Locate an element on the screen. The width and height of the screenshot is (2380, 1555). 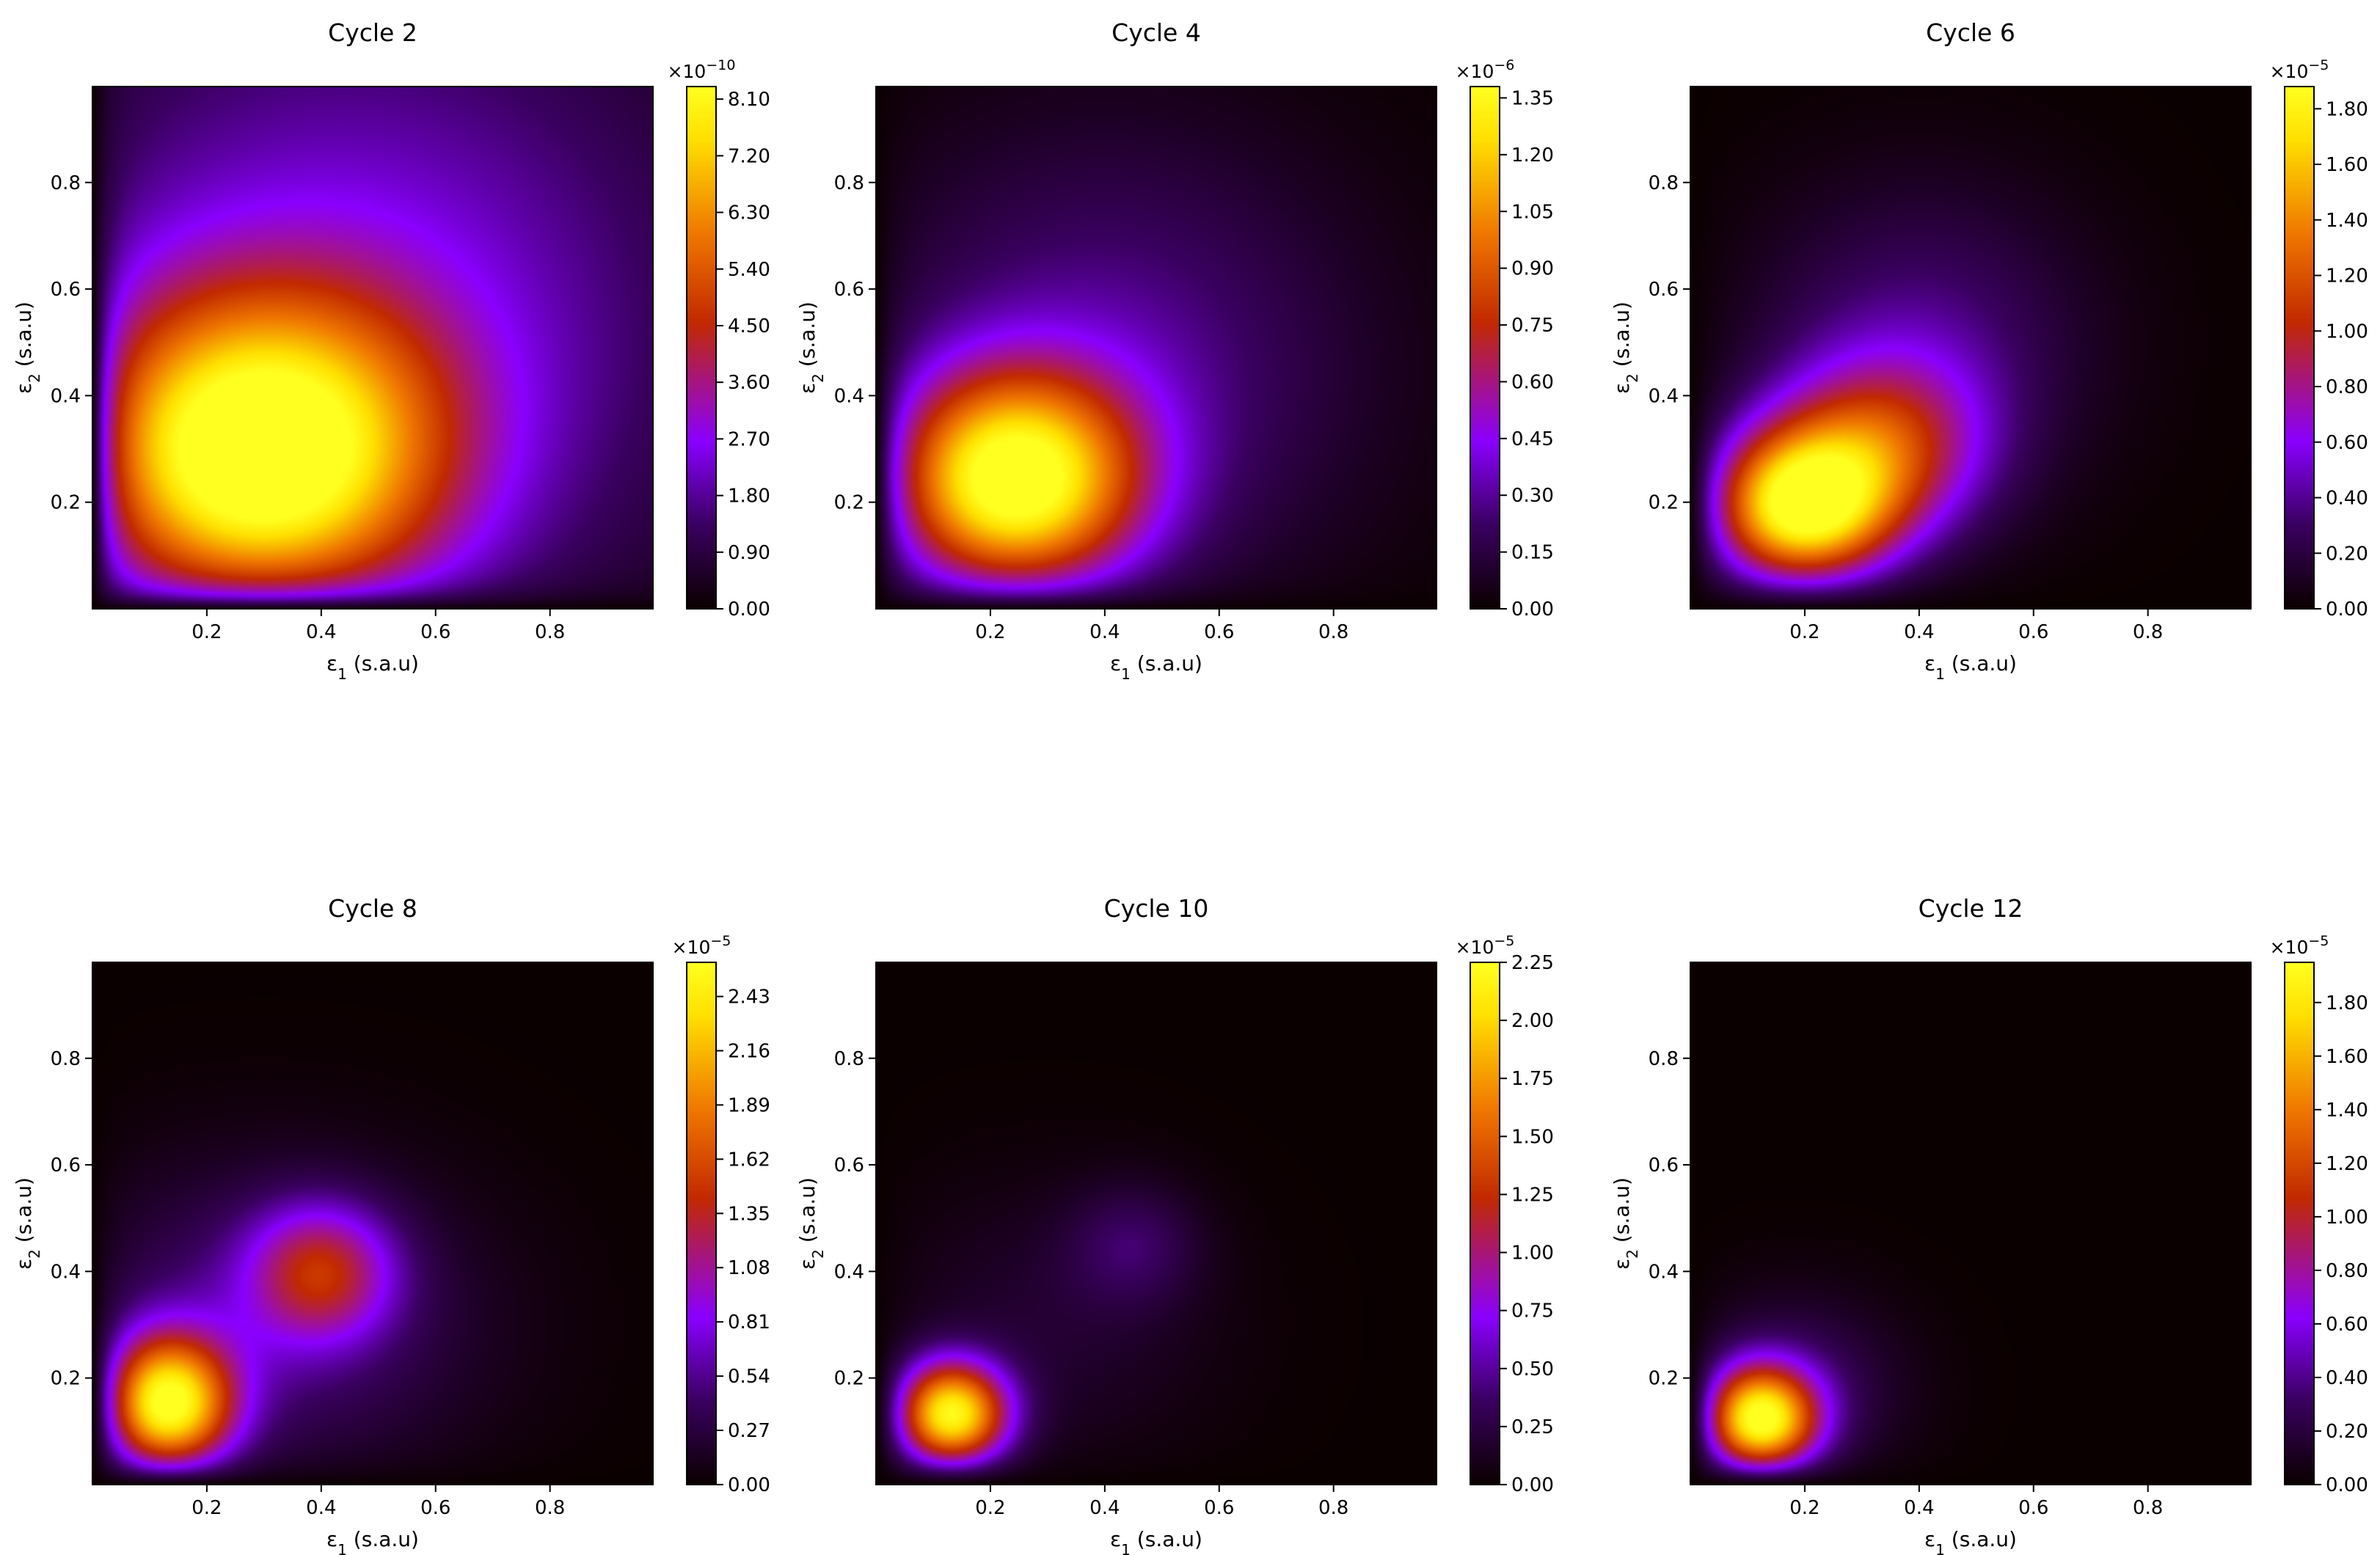
colorbar-tick-label: 1.08 is located at coordinates (749, 1268).